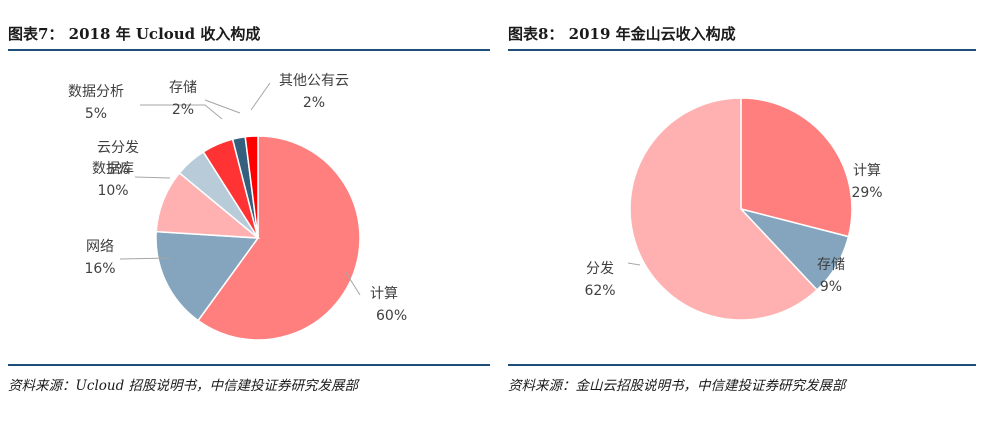  What do you see at coordinates (599, 291) in the screenshot?
I see `slice-value-label: 62%` at bounding box center [599, 291].